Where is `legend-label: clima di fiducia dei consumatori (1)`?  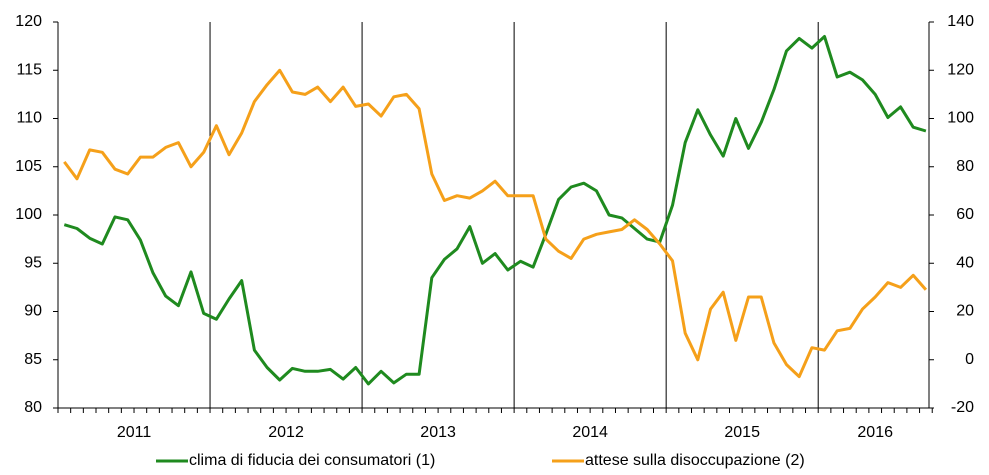
legend-label: clima di fiducia dei consumatori (1) is located at coordinates (312, 460).